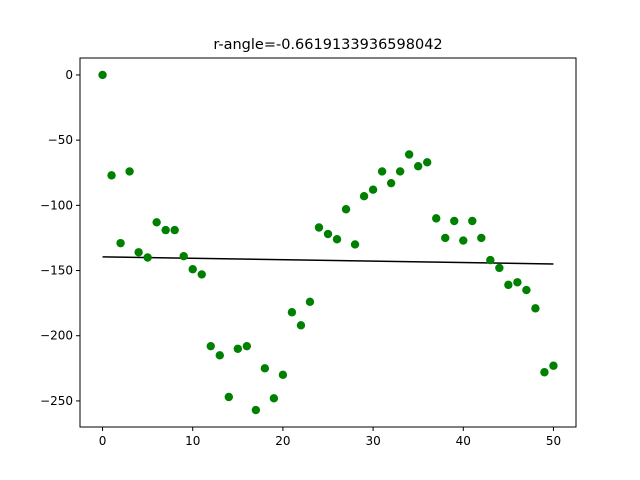  What do you see at coordinates (103, 441) in the screenshot?
I see `x-tick-label: 0` at bounding box center [103, 441].